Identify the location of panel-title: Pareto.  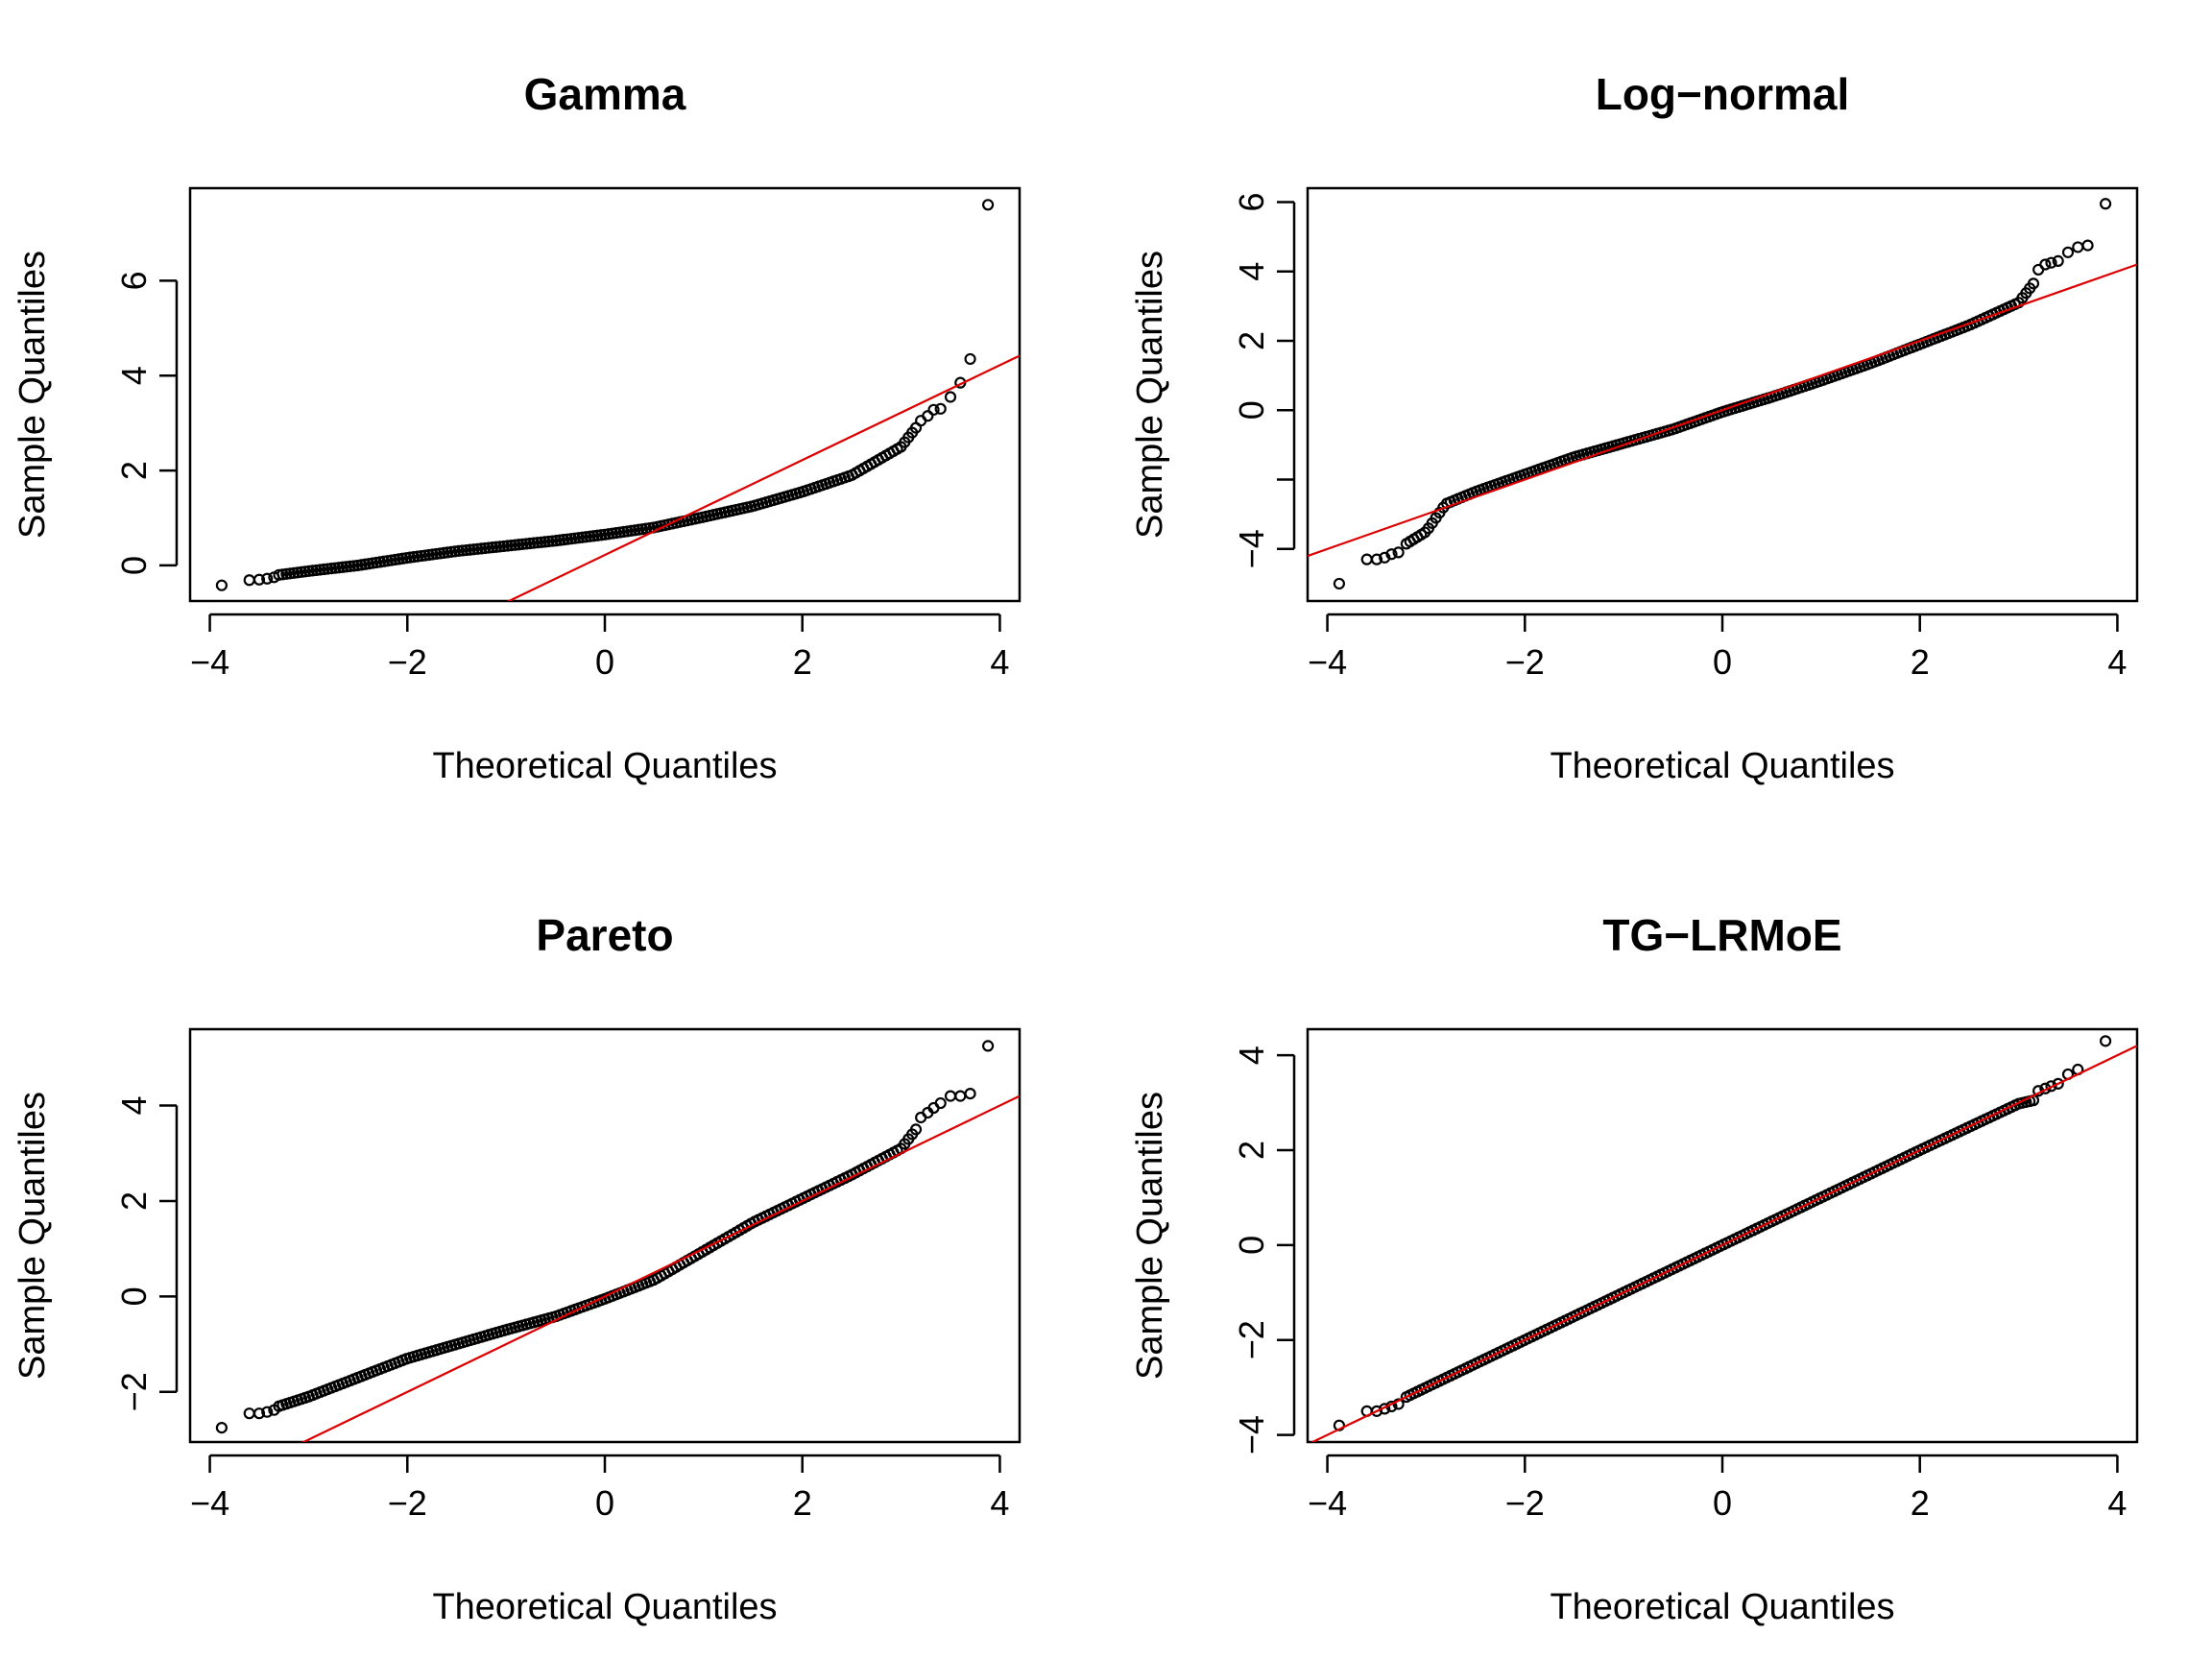
(605, 935).